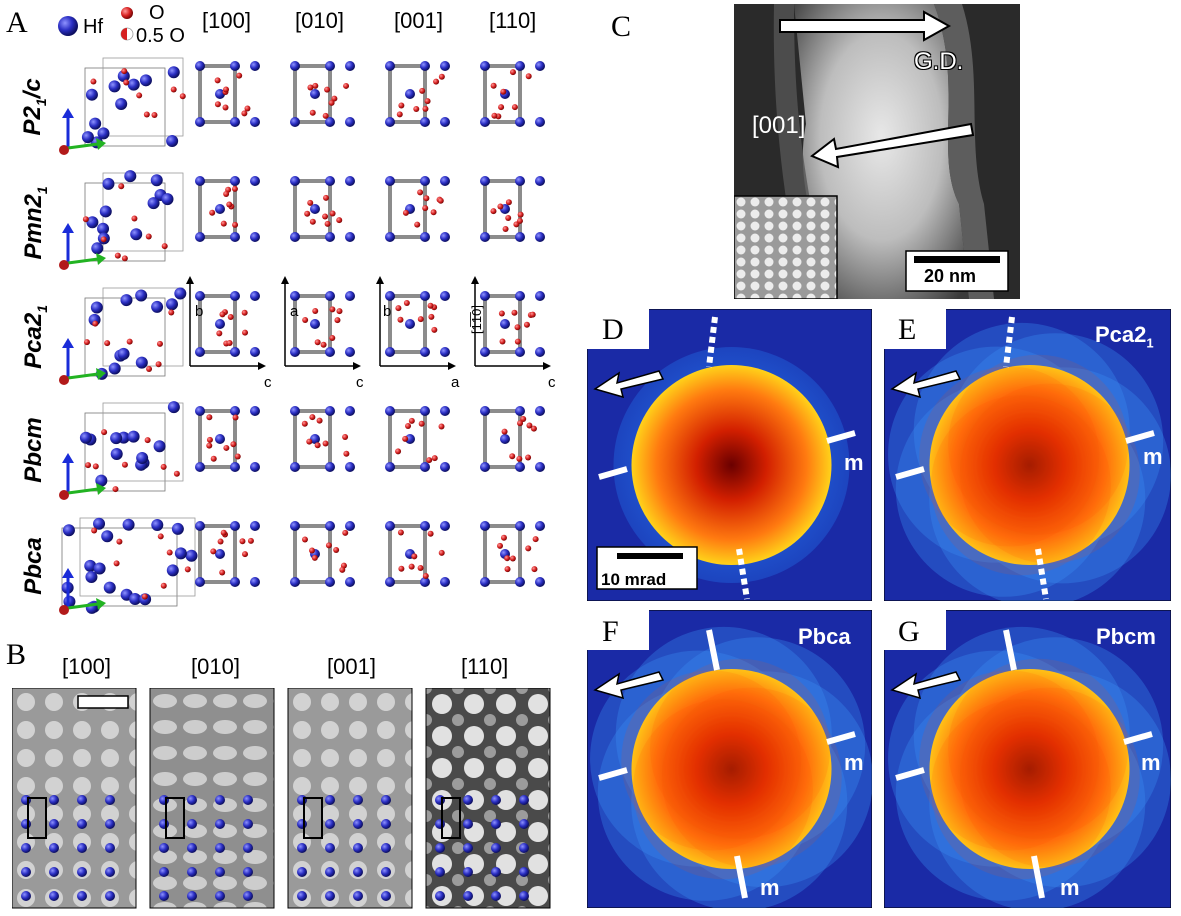 This screenshot has width=1181, height=916. I want to click on panel-label-a: A, so click(17, 22).